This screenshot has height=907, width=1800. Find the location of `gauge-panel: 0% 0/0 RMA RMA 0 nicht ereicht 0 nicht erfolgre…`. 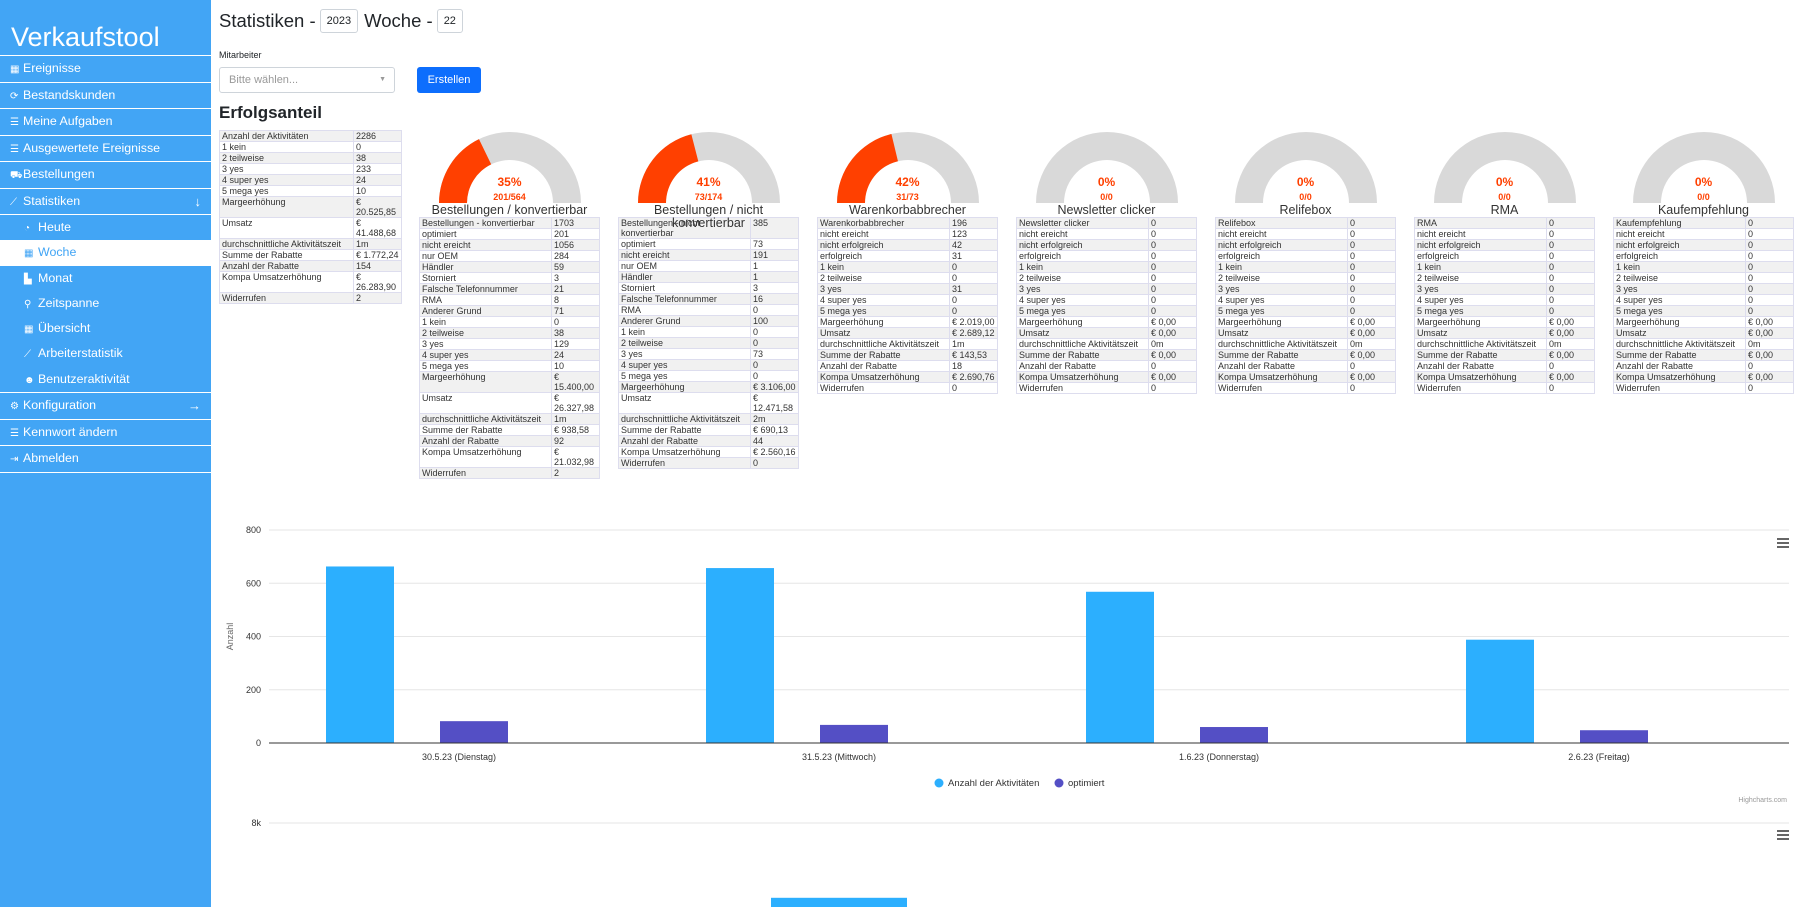

gauge-panel: 0% 0/0 RMA RMA 0 nicht ereicht 0 nicht erfolgre… is located at coordinates (1504, 262).